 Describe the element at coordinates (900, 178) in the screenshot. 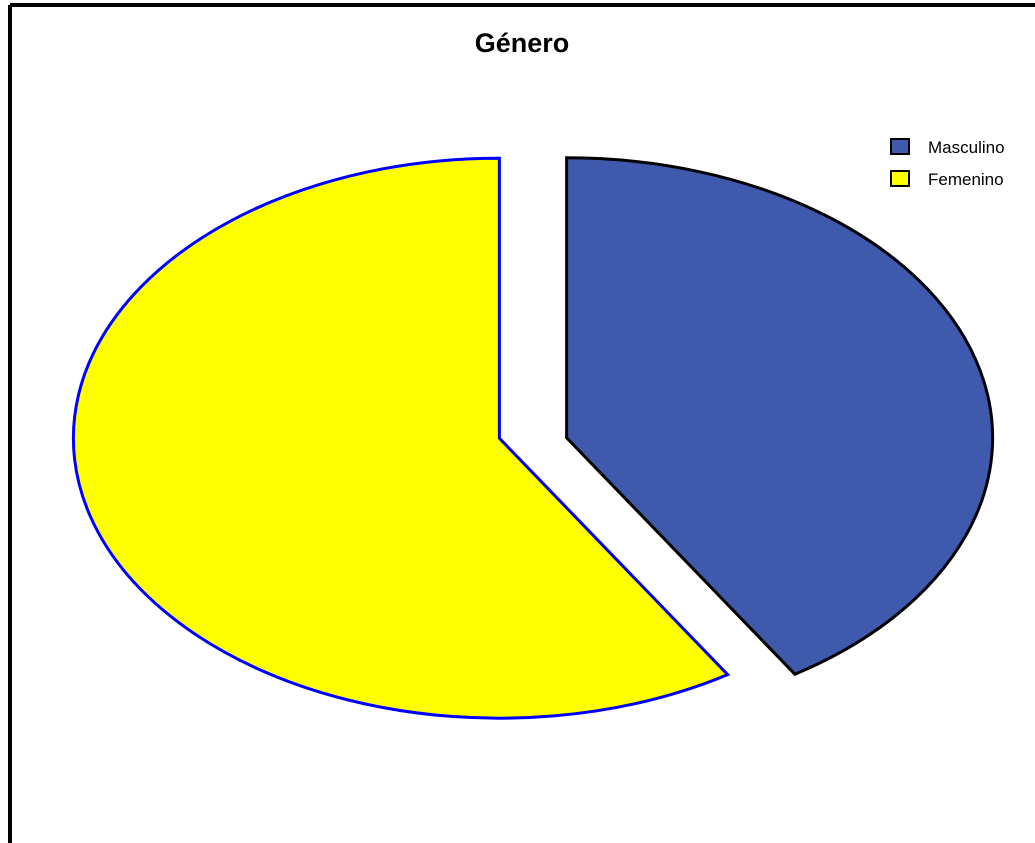

I see `legend-swatch-femenino` at that location.